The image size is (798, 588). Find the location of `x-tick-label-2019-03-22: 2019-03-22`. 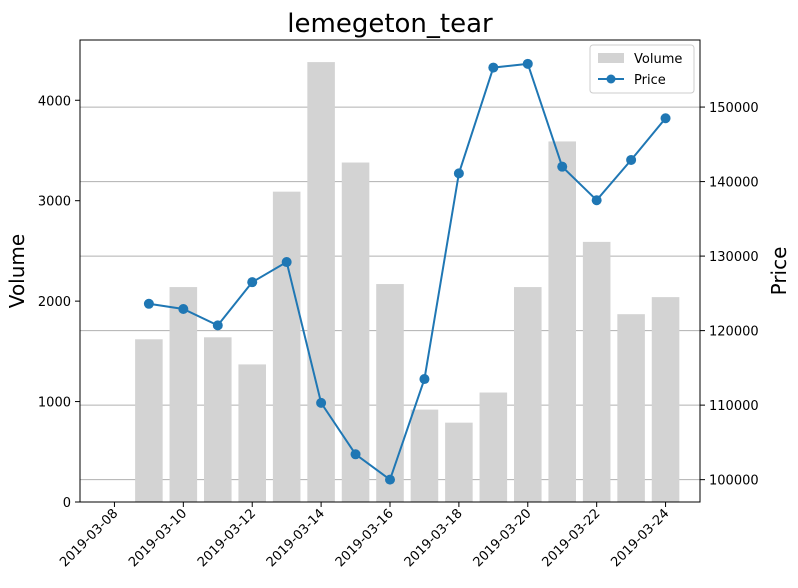

x-tick-label-2019-03-22: 2019-03-22 is located at coordinates (571, 538).